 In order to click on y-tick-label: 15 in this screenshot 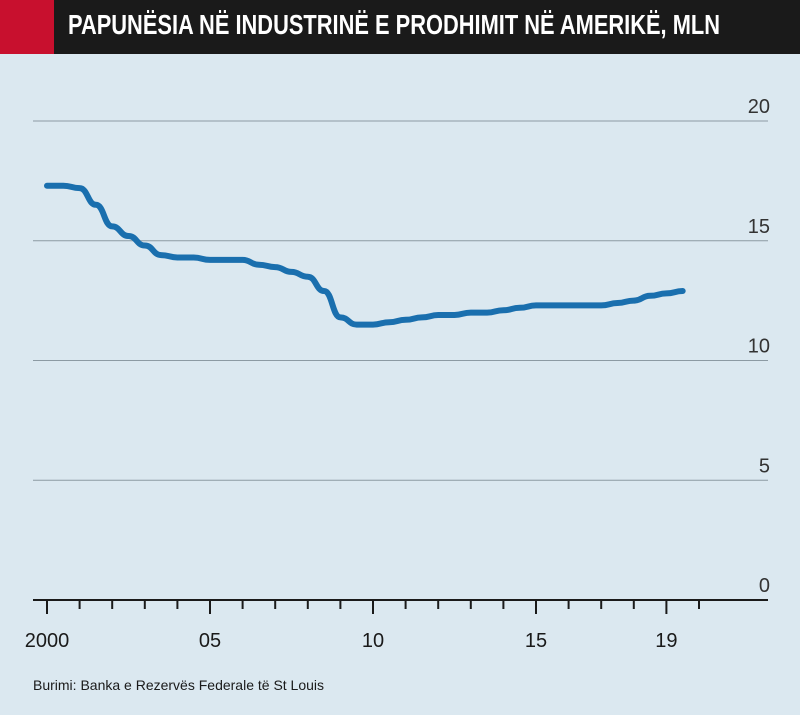, I will do `click(759, 227)`.